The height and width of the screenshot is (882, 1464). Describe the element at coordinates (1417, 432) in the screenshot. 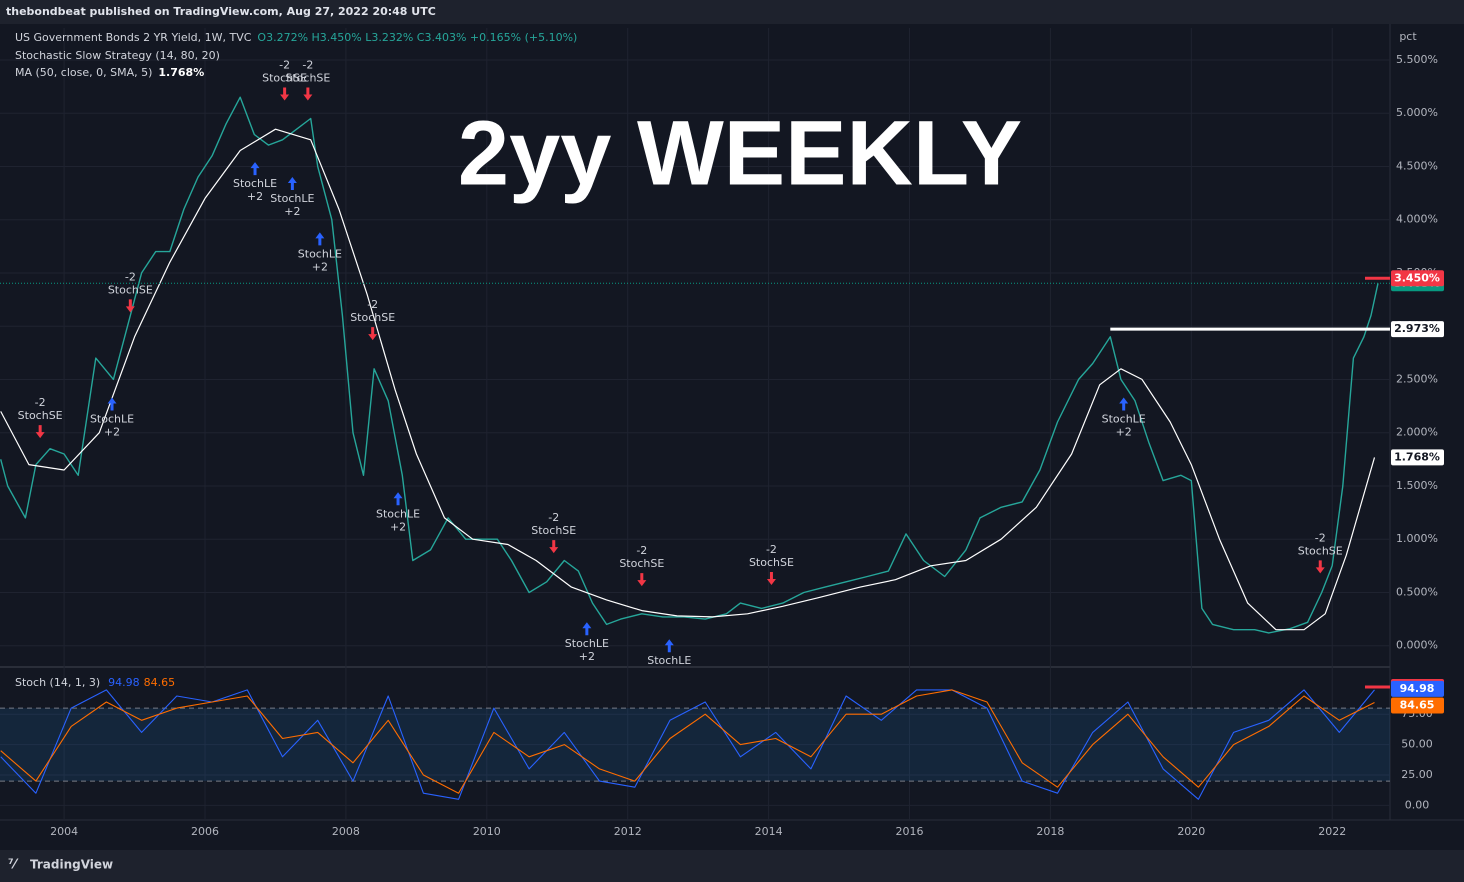

I see `y-tick-label: 2.000%` at that location.